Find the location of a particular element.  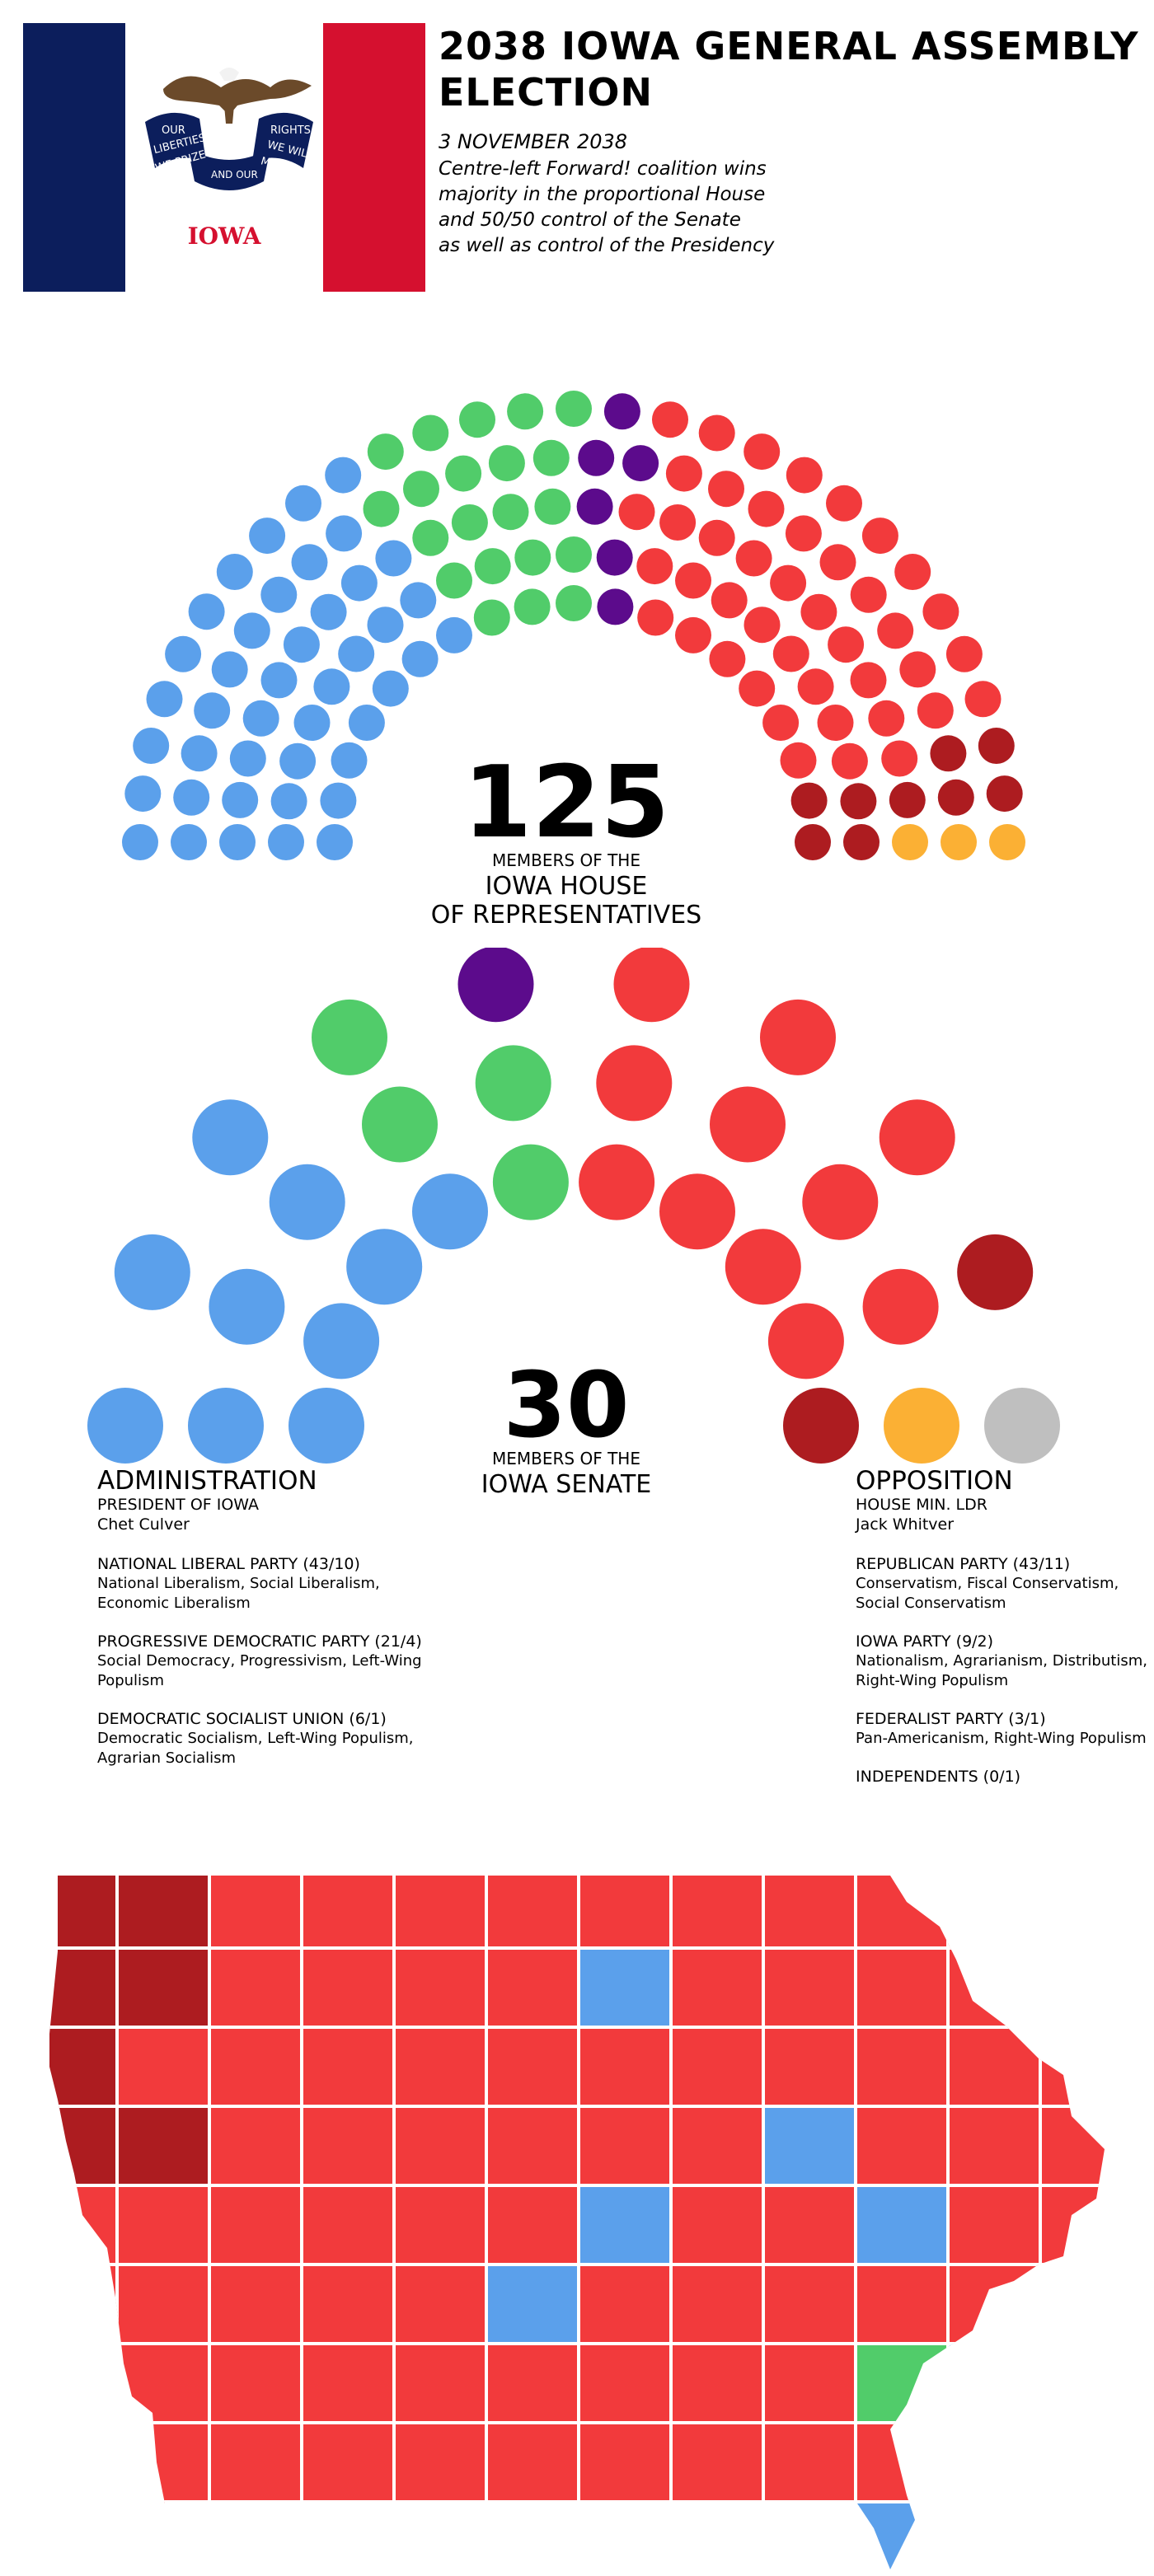

opposition-role: HOUSE MIN. LDR is located at coordinates (921, 1505).